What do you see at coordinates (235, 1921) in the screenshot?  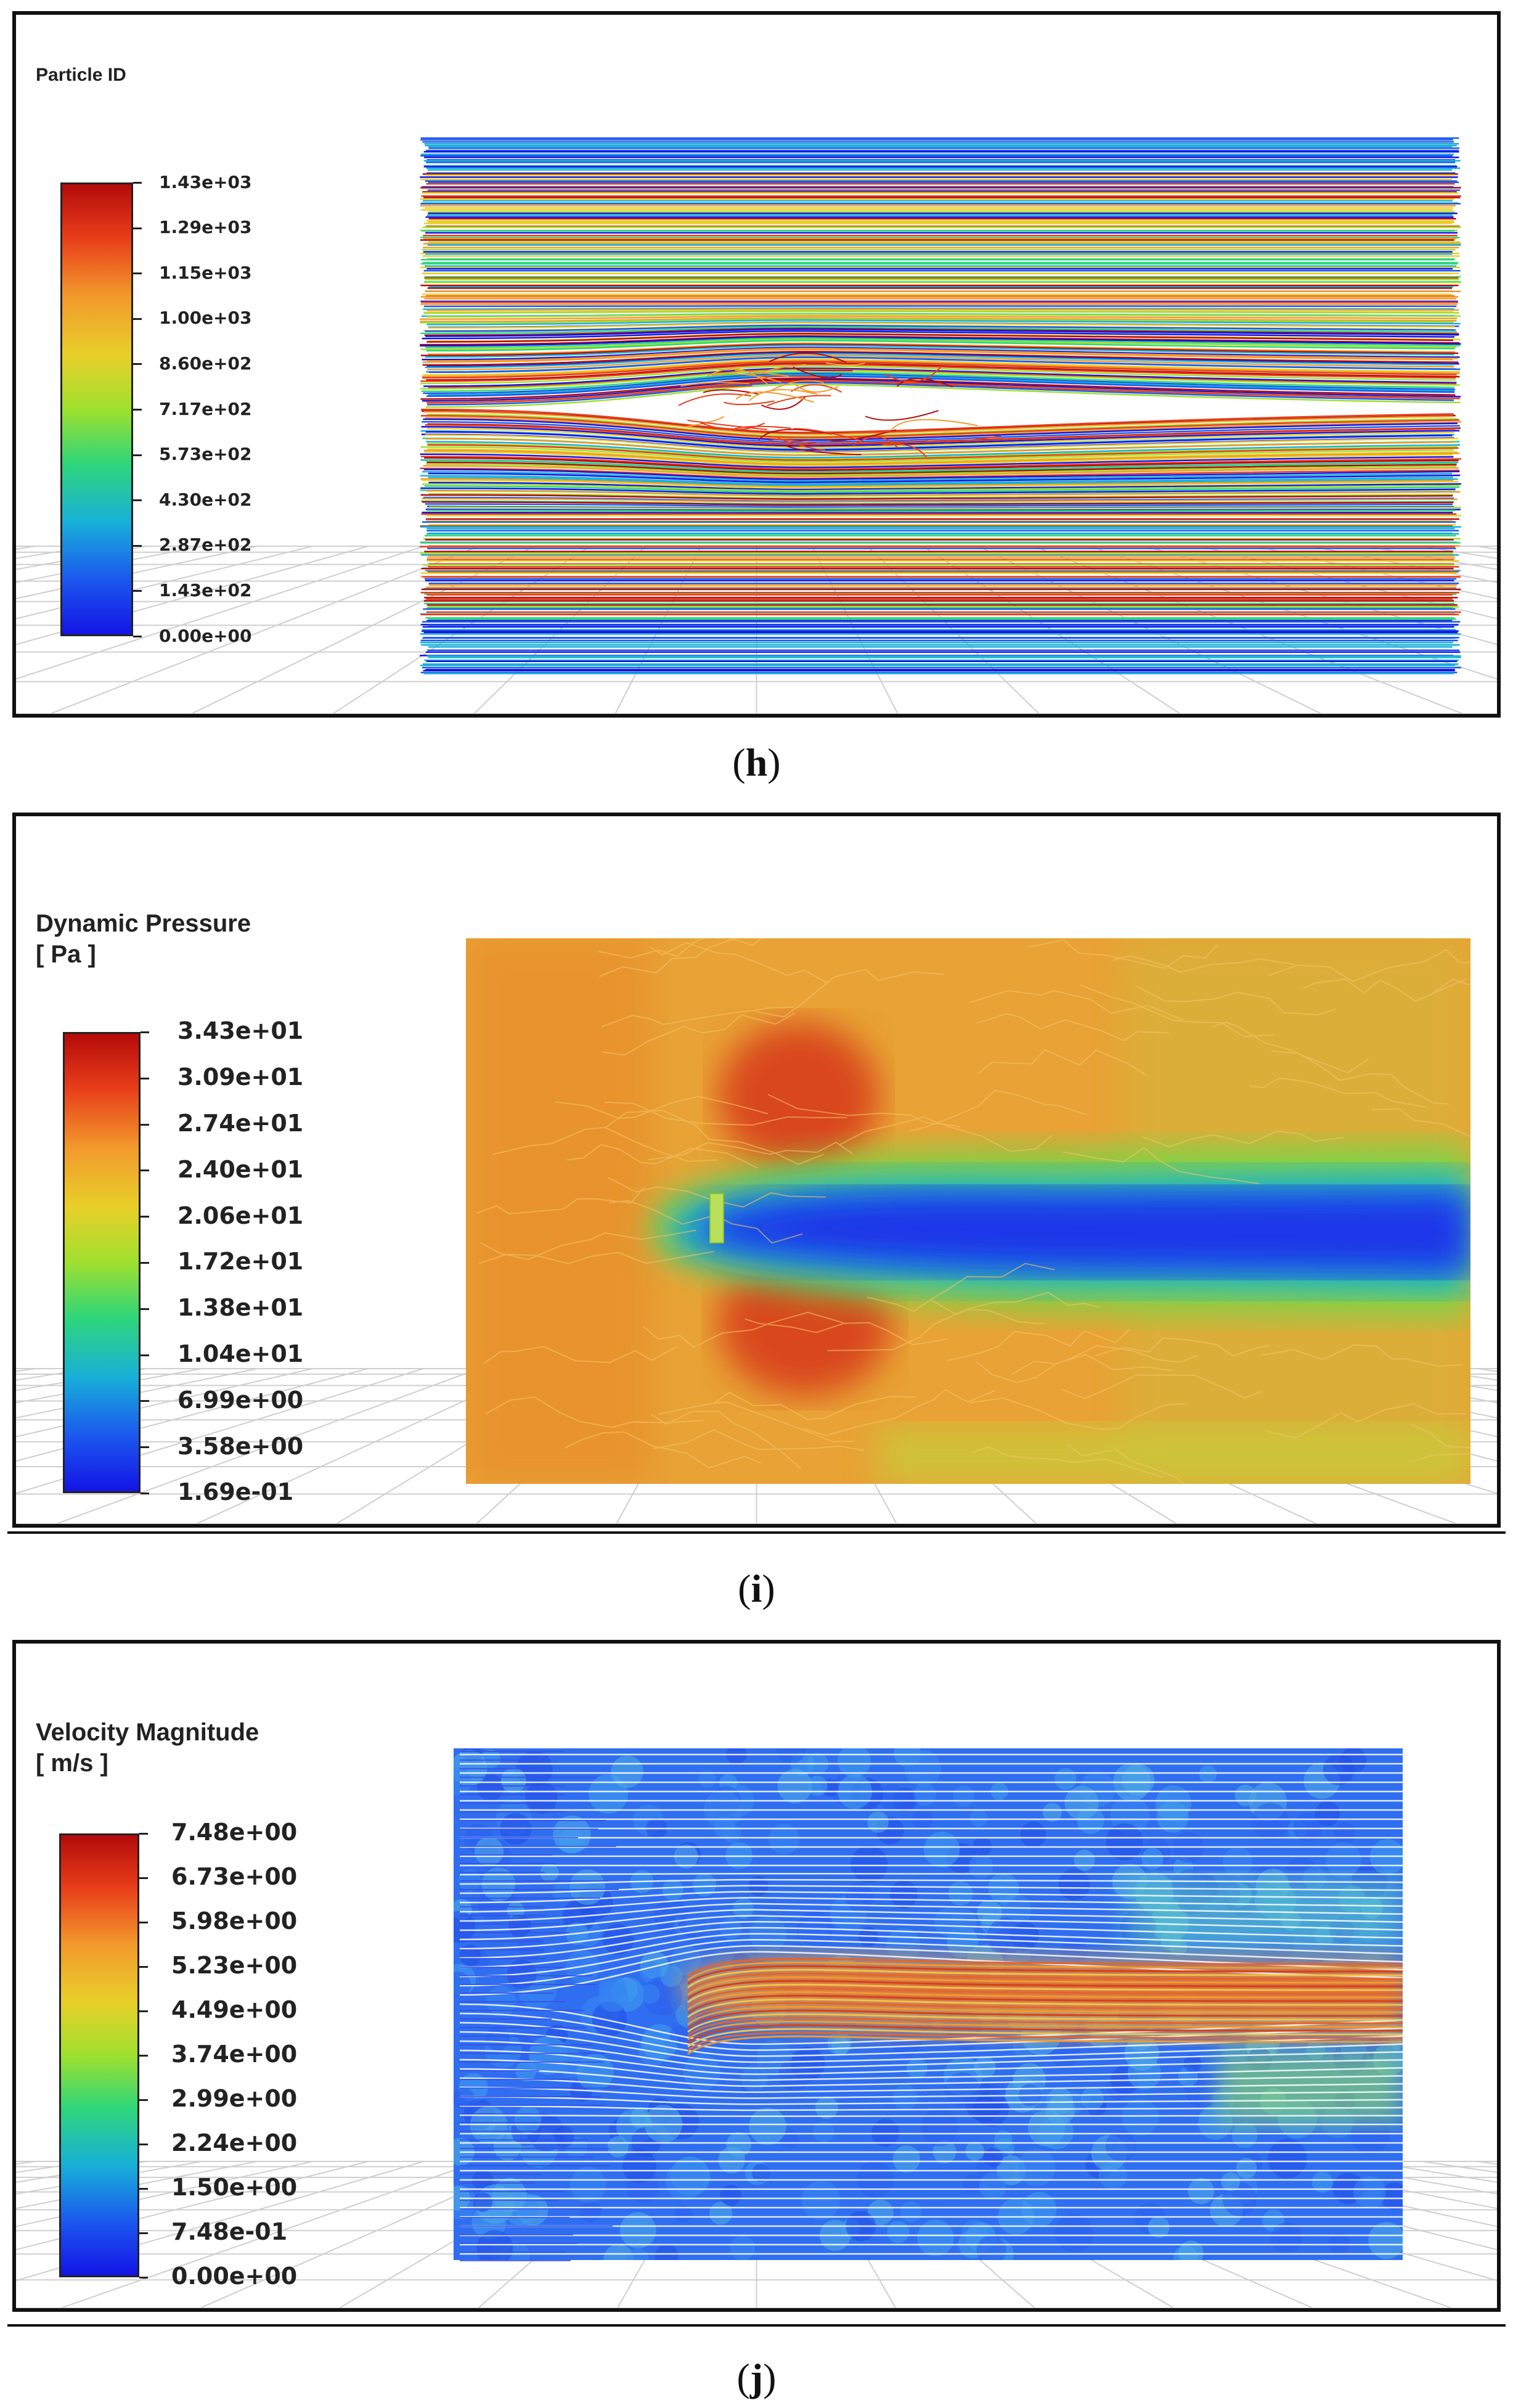 I see `colorbar-tick-label: 5.98e+00` at bounding box center [235, 1921].